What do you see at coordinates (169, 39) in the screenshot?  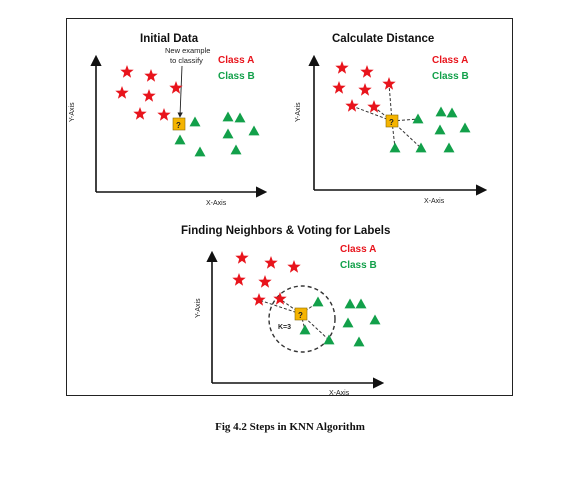 I see `panel-title: Initial Data` at bounding box center [169, 39].